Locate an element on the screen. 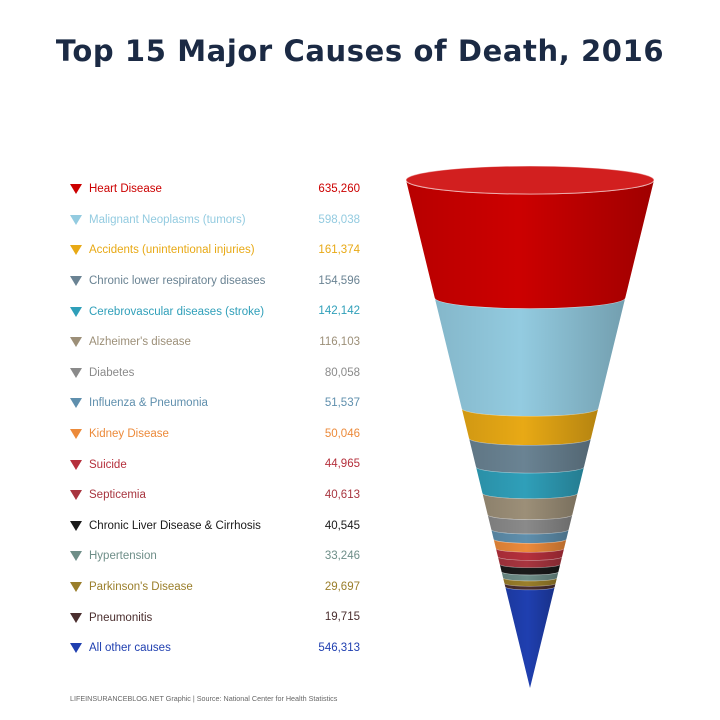 This screenshot has height=720, width=720. legend-label: Pneumonitis is located at coordinates (121, 617).